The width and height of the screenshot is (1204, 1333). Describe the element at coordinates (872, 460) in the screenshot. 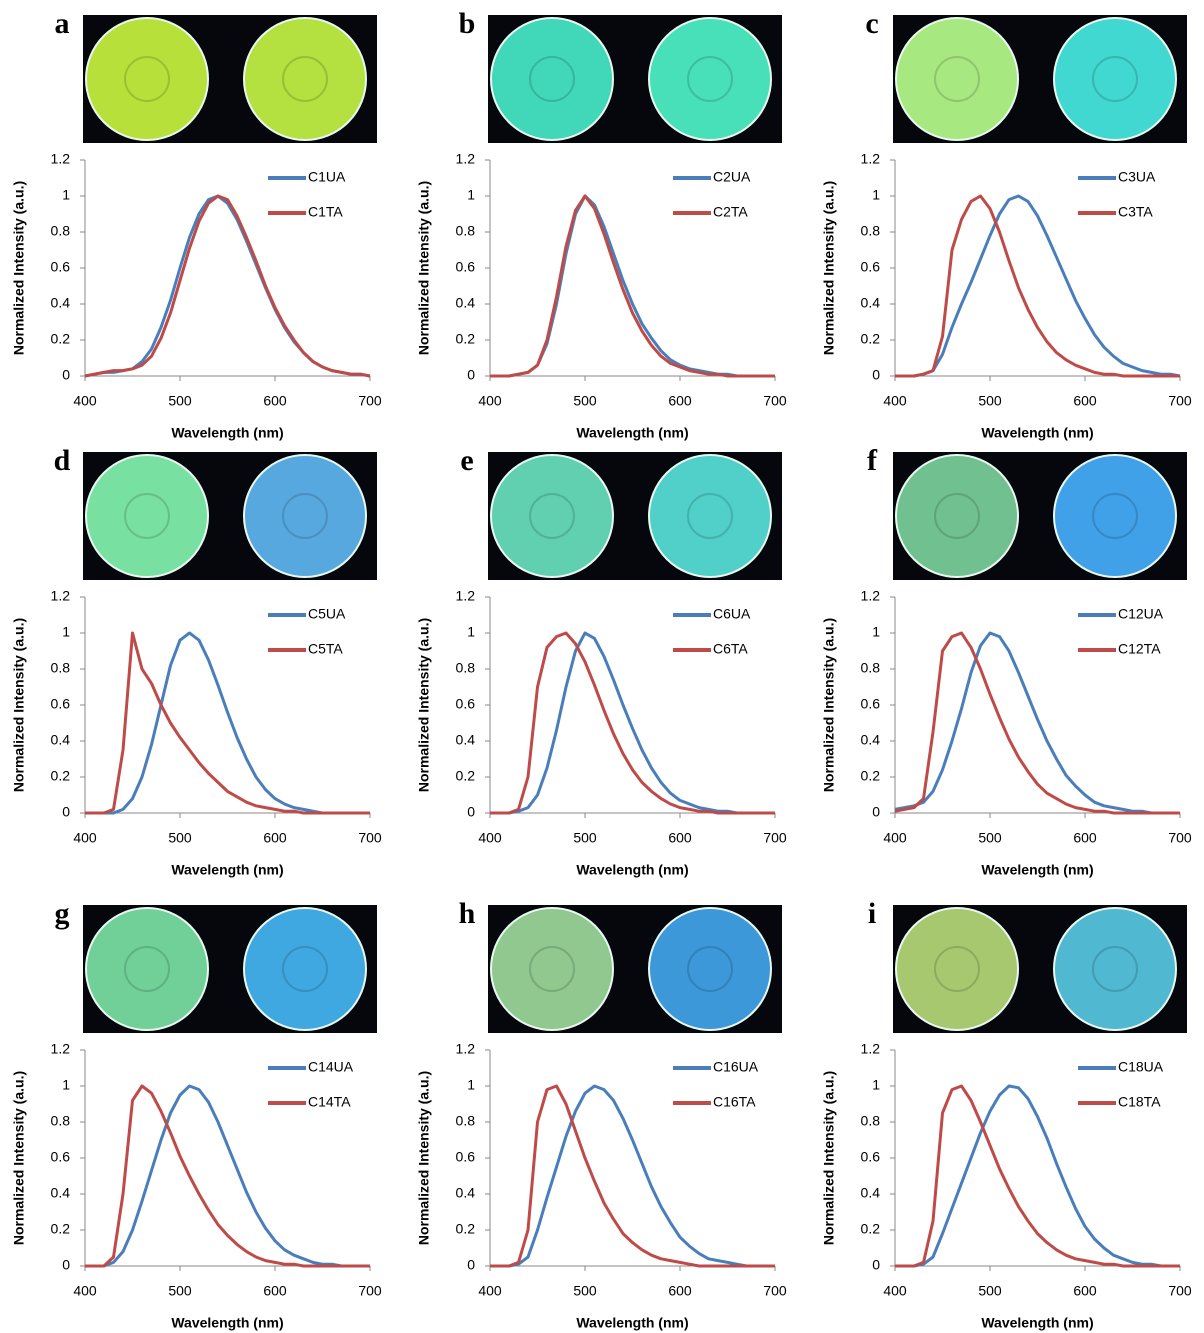

I see `panel-label: f` at that location.